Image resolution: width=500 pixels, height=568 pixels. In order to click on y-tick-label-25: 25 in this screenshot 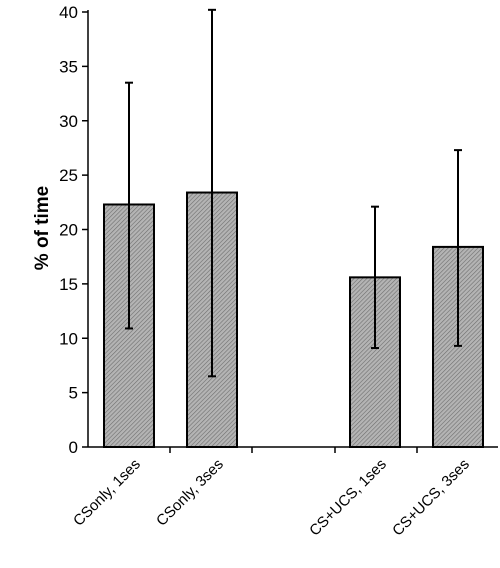, I will do `click(68, 175)`.